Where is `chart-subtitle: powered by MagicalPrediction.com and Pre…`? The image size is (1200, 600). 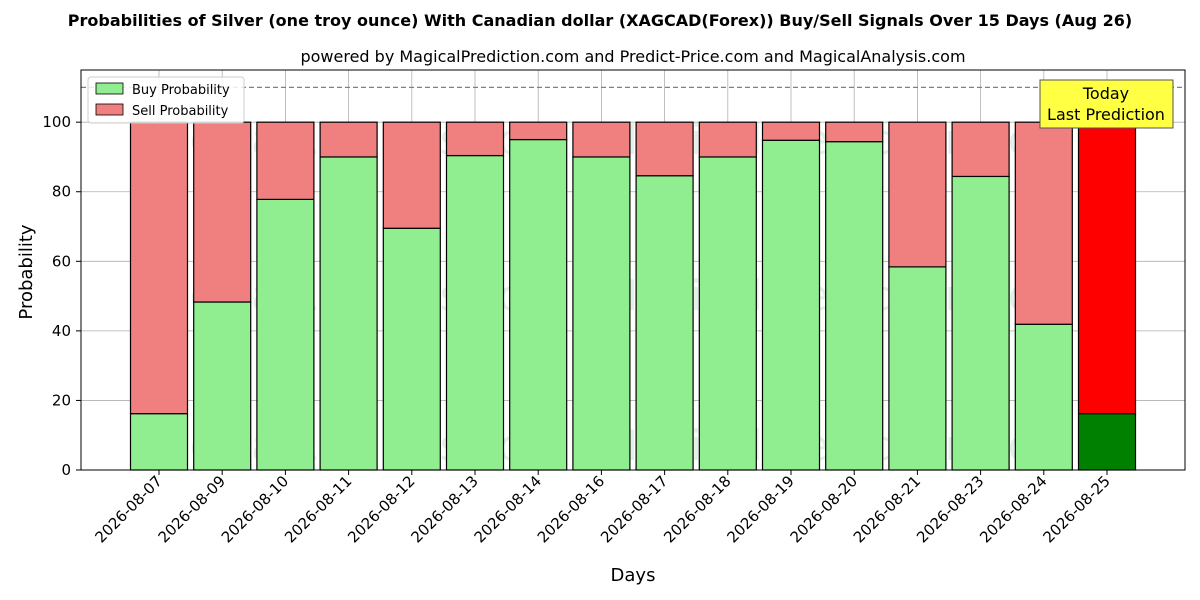
chart-subtitle: powered by MagicalPrediction.com and Pre… is located at coordinates (632, 56).